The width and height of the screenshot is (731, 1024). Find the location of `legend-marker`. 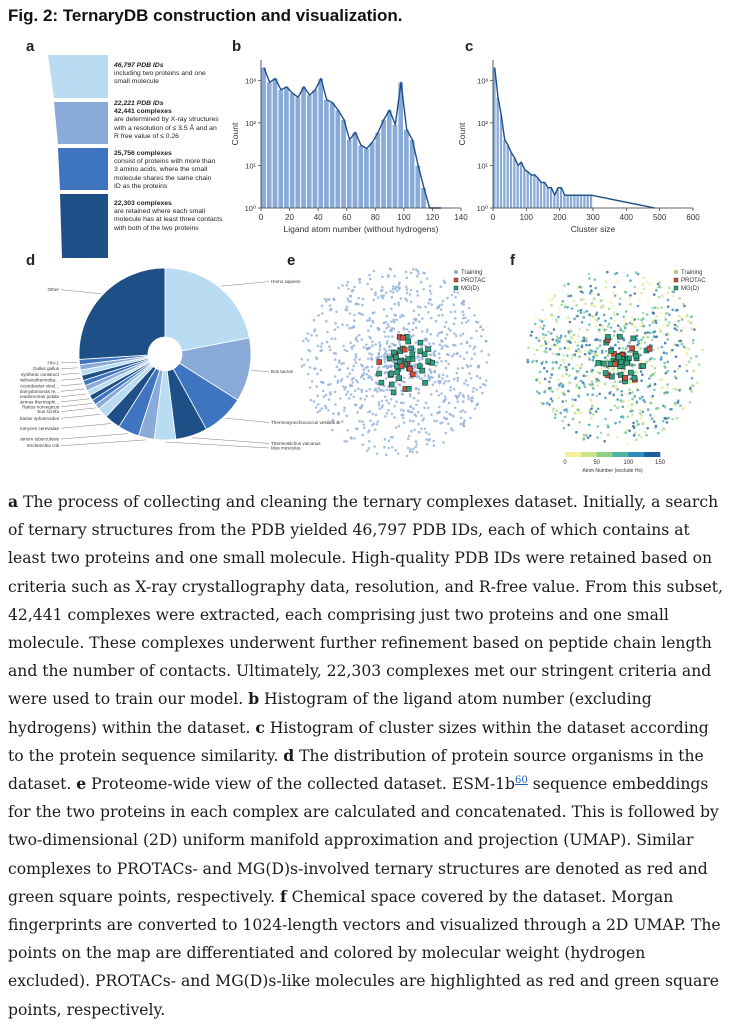

legend-marker is located at coordinates (456, 272).